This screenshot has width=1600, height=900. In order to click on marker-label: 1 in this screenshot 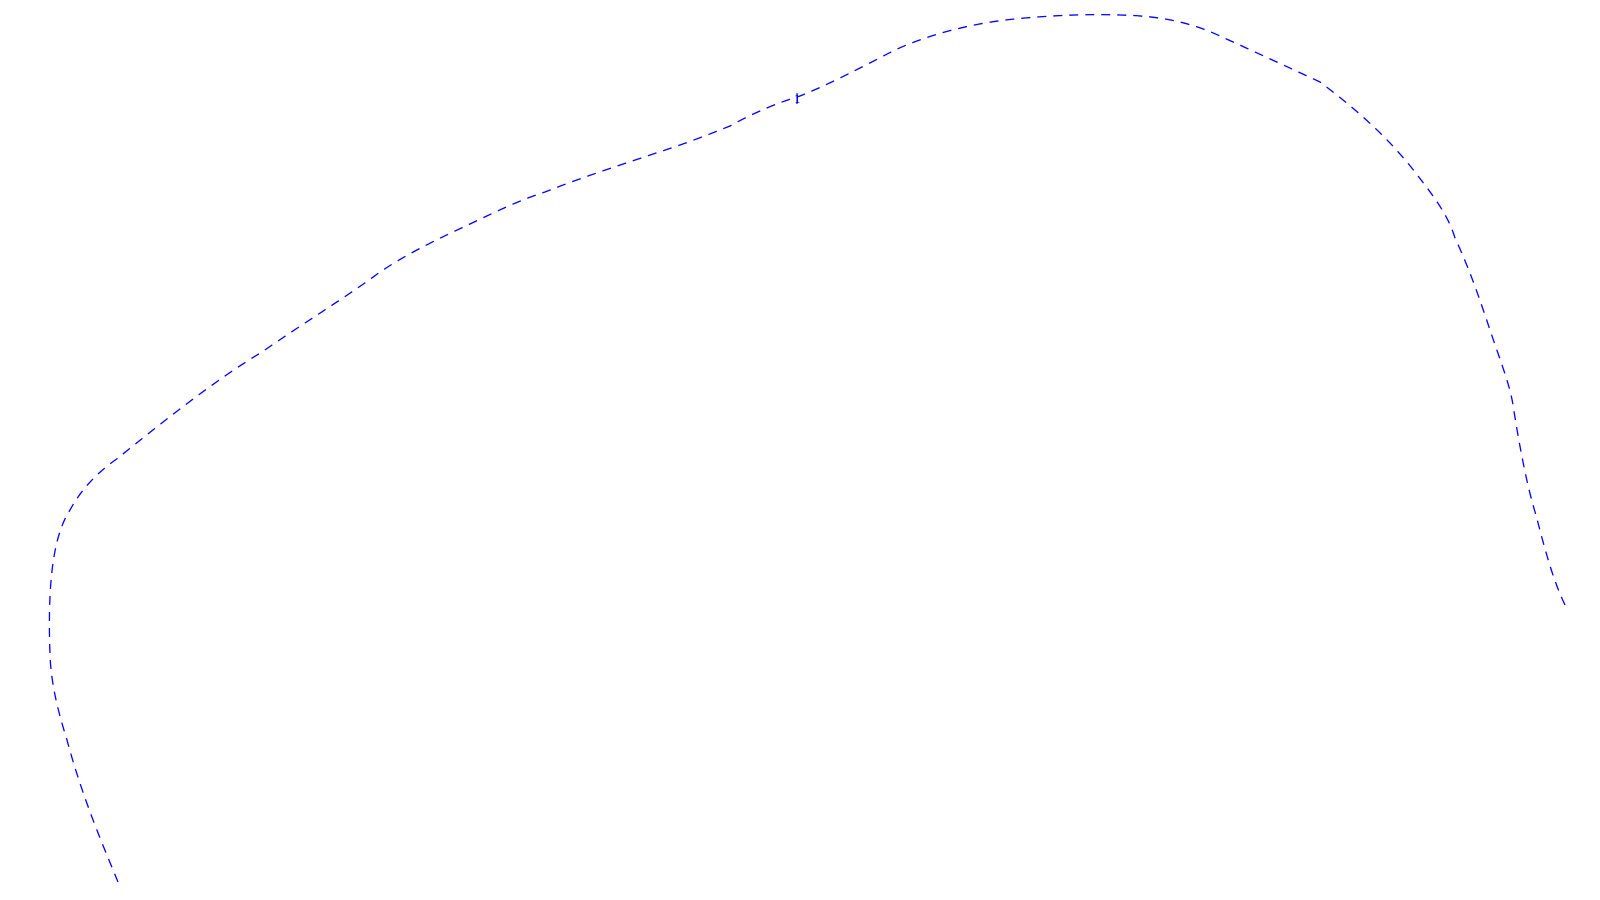, I will do `click(797, 99)`.